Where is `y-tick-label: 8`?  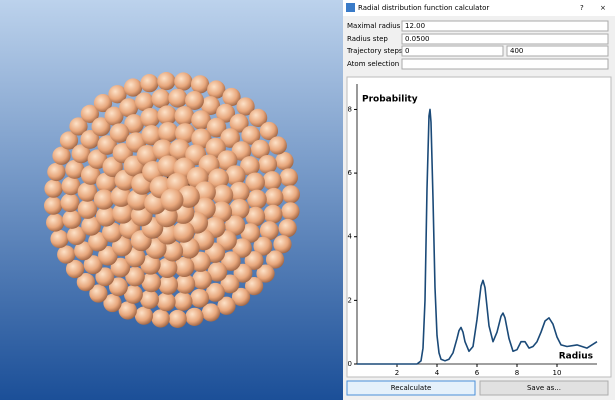
y-tick-label: 8 is located at coordinates (350, 109).